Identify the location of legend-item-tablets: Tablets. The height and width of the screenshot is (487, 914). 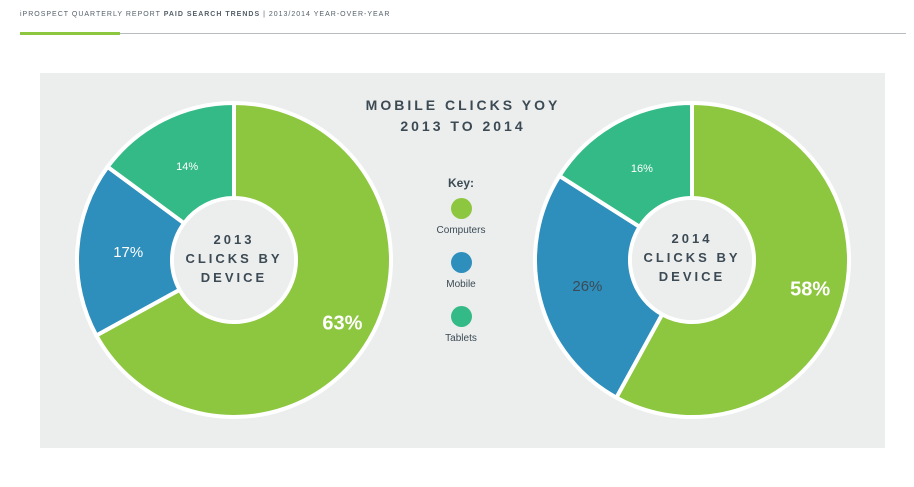
(461, 325).